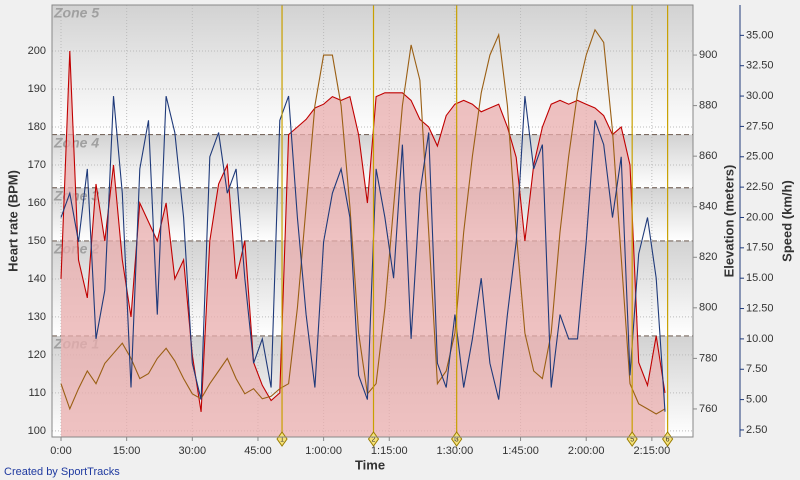  What do you see at coordinates (37, 165) in the screenshot?
I see `y-tick-label: 170` at bounding box center [37, 165].